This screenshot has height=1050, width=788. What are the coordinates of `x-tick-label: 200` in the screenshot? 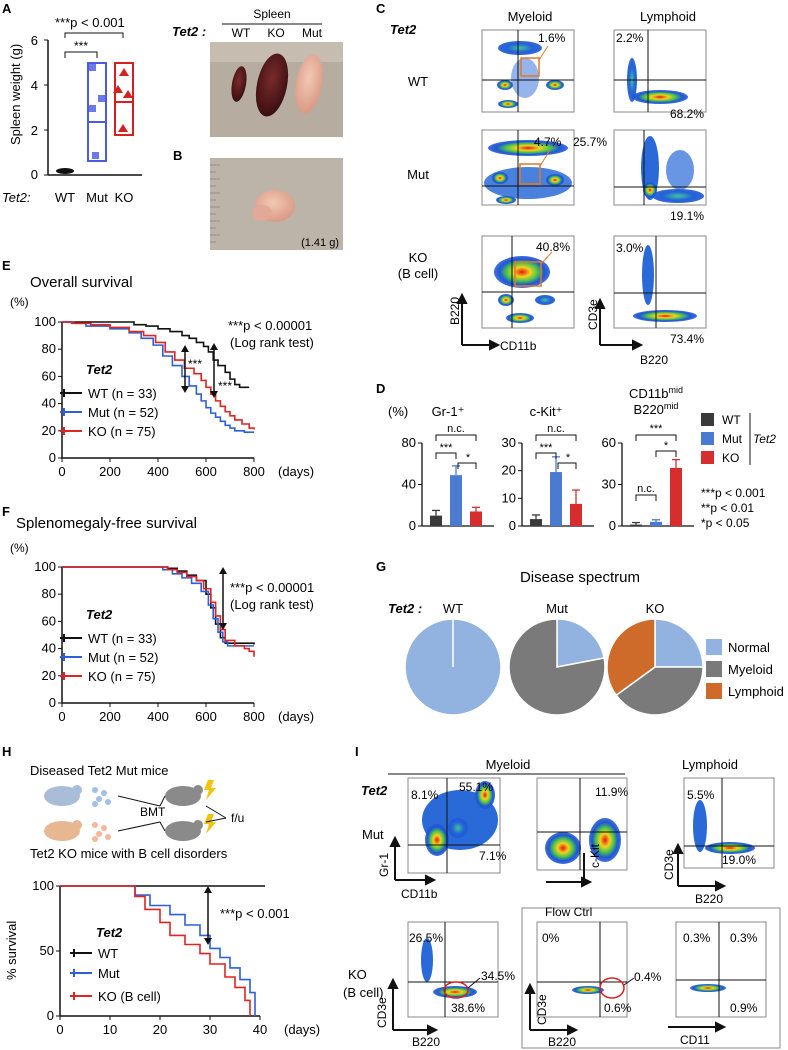 It's located at (110, 716).